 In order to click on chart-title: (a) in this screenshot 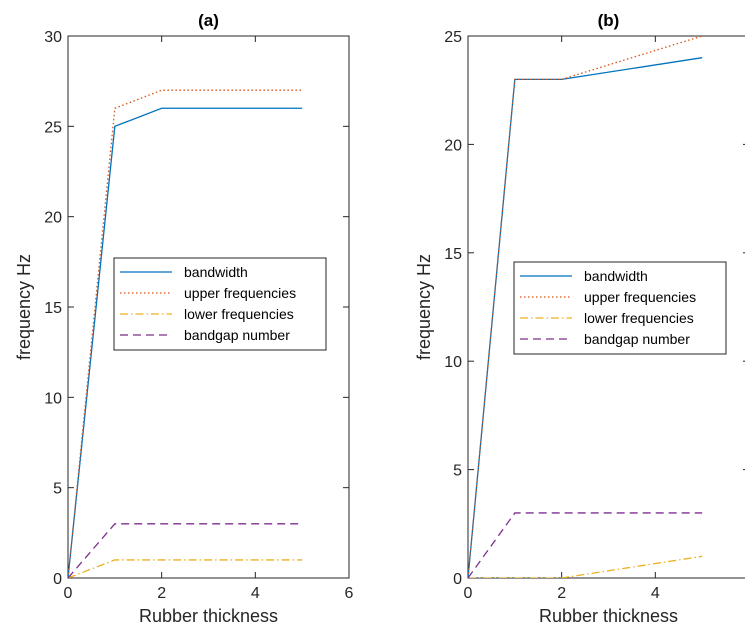, I will do `click(208, 20)`.